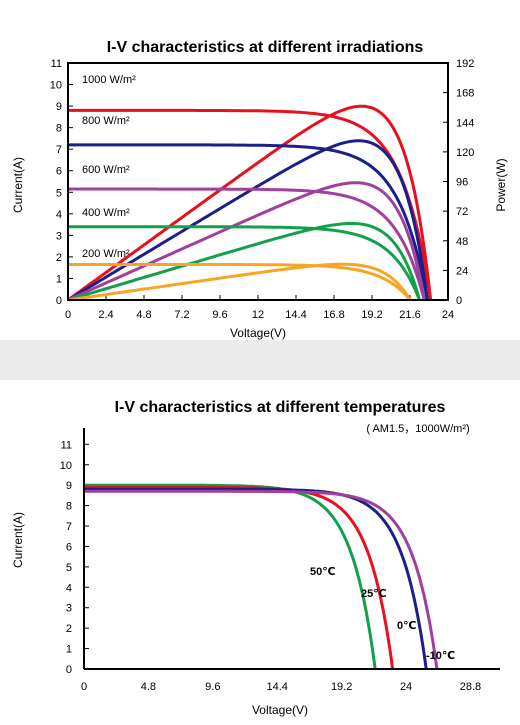  I want to click on chart1-y-tick-label: 0, so click(59, 301).